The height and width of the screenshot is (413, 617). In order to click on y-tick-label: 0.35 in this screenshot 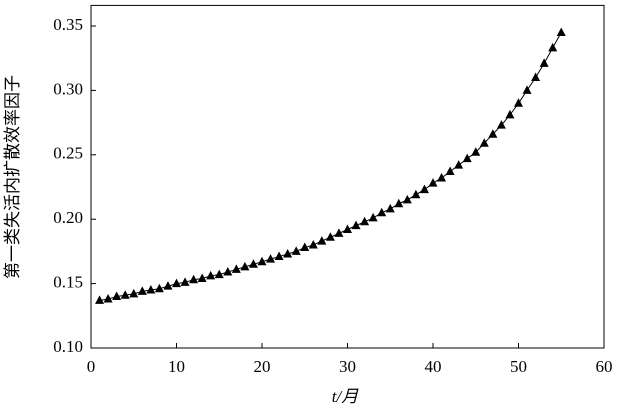, I will do `click(68, 24)`.